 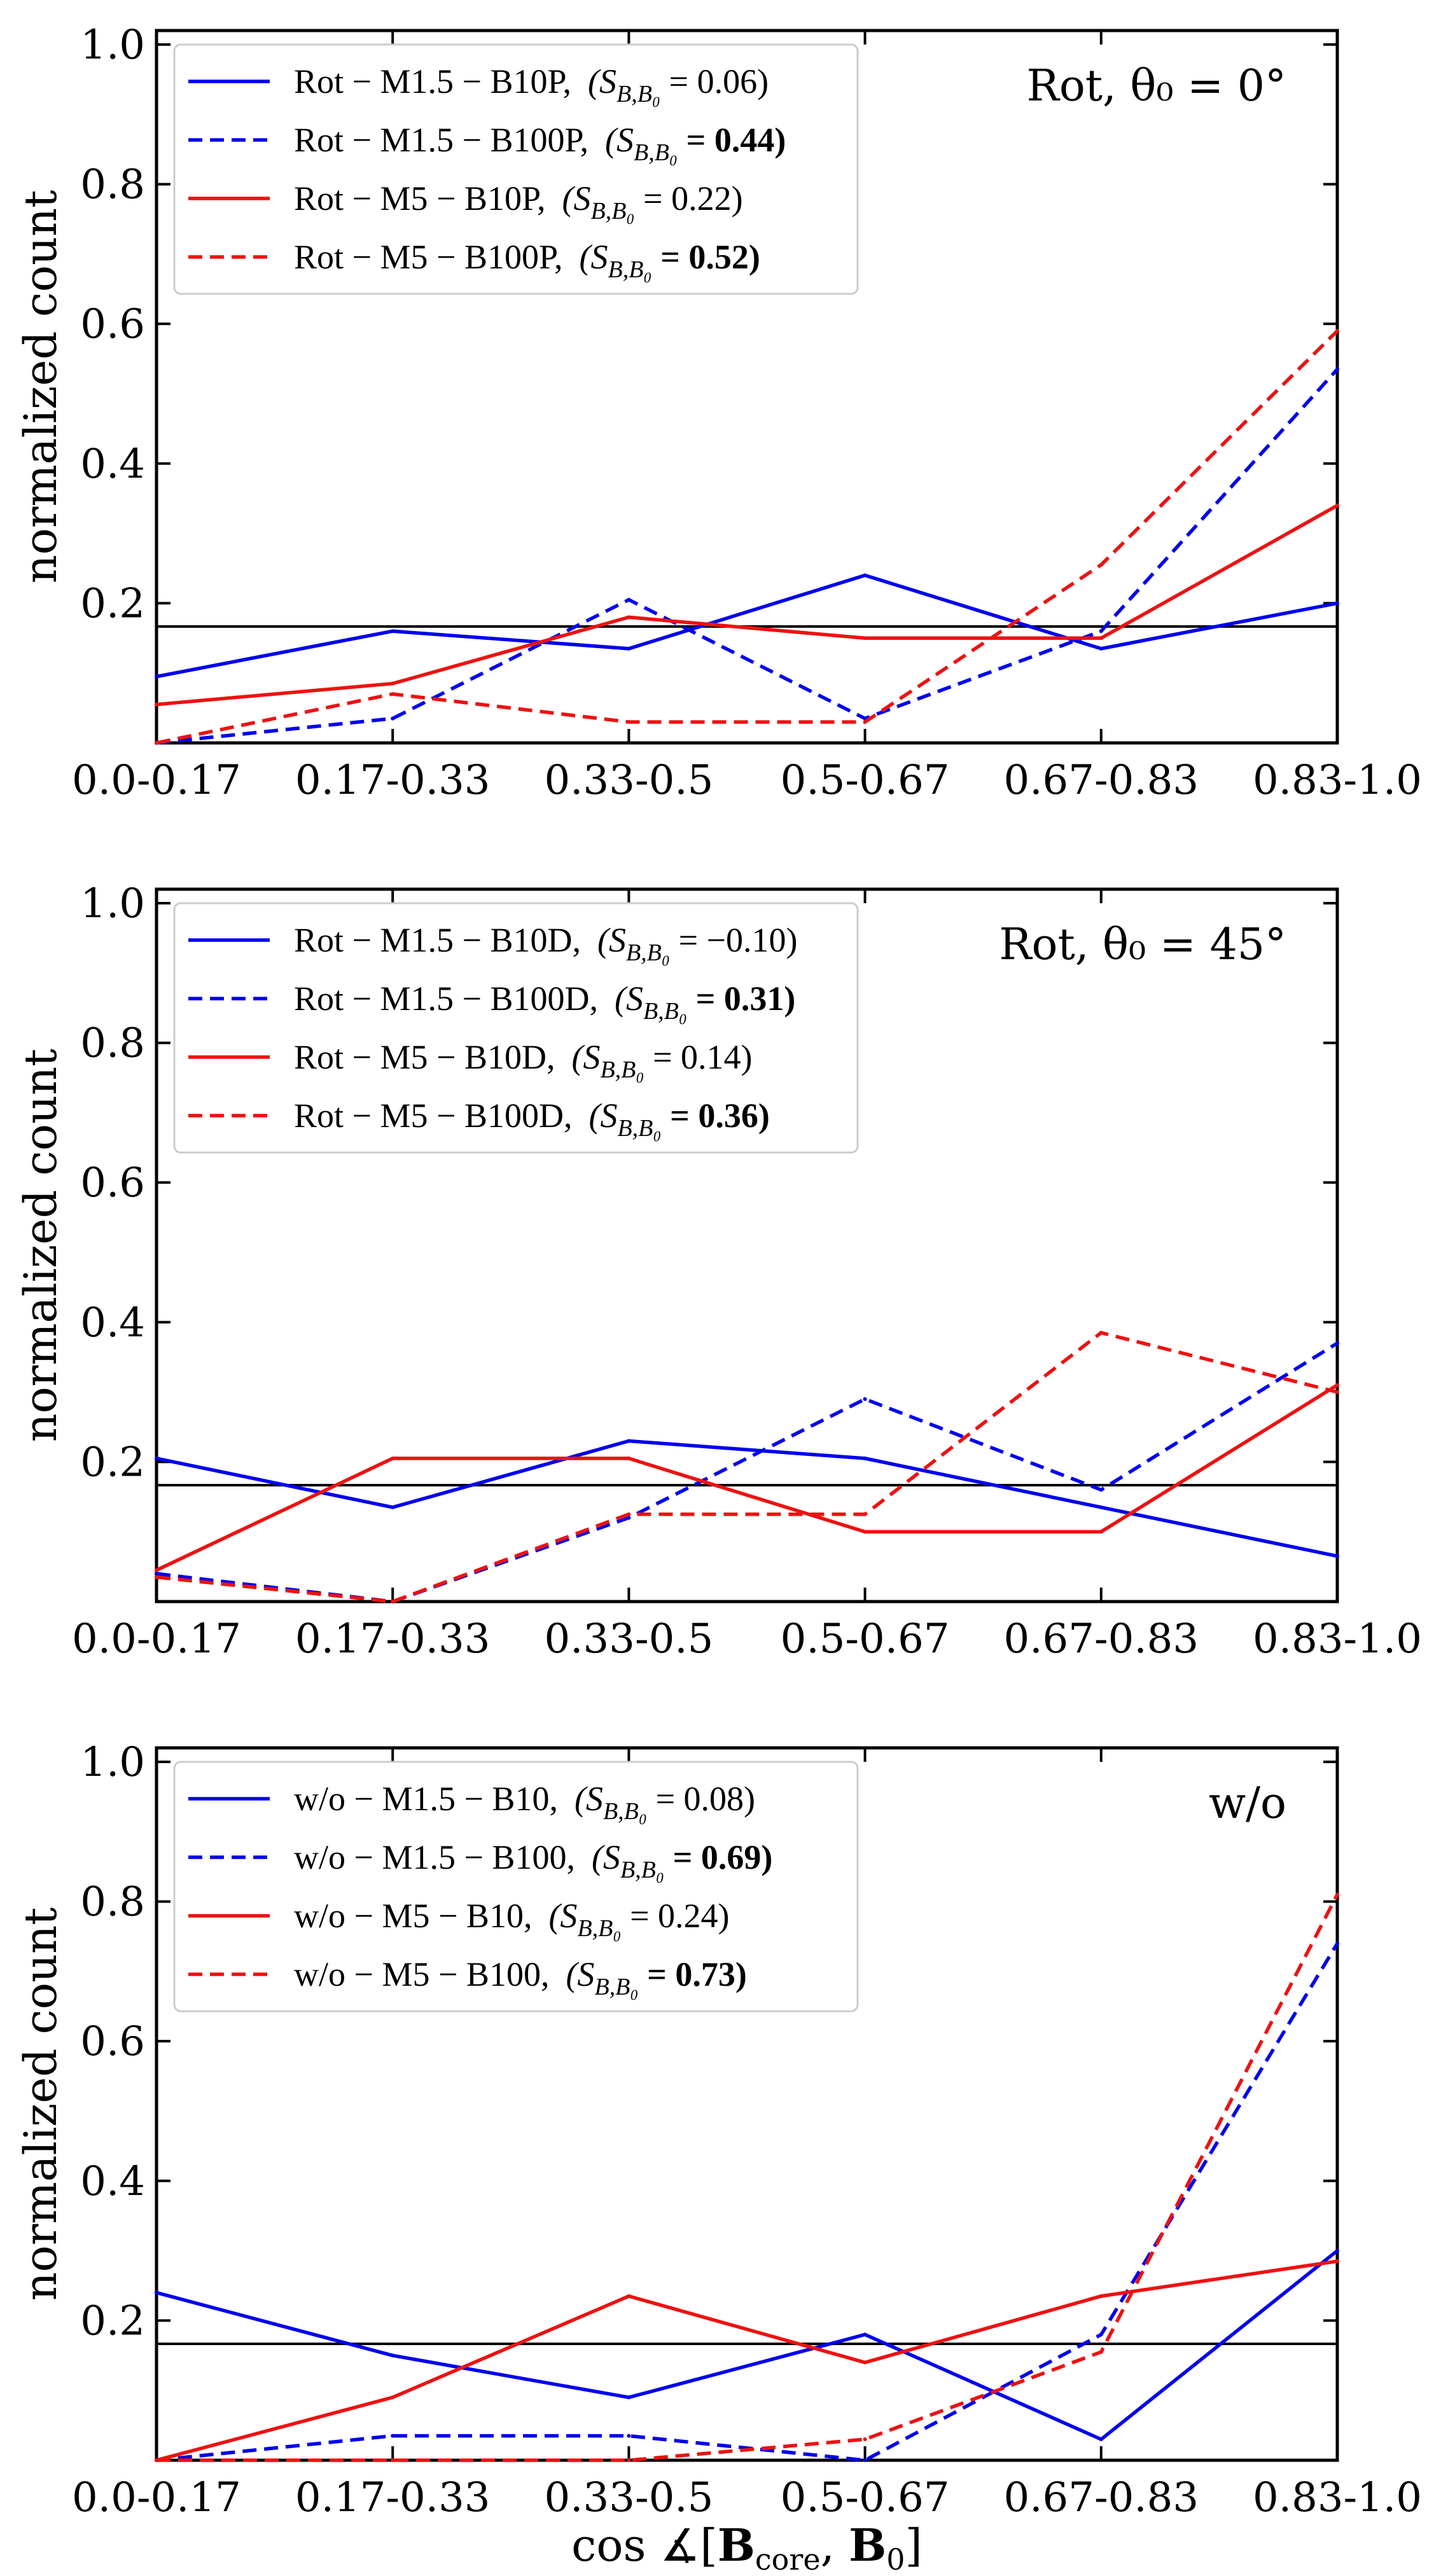 I want to click on legend-entry: w/o − M5 − B100, (SB,B₀ = 0.73), so click(x=520, y=1977).